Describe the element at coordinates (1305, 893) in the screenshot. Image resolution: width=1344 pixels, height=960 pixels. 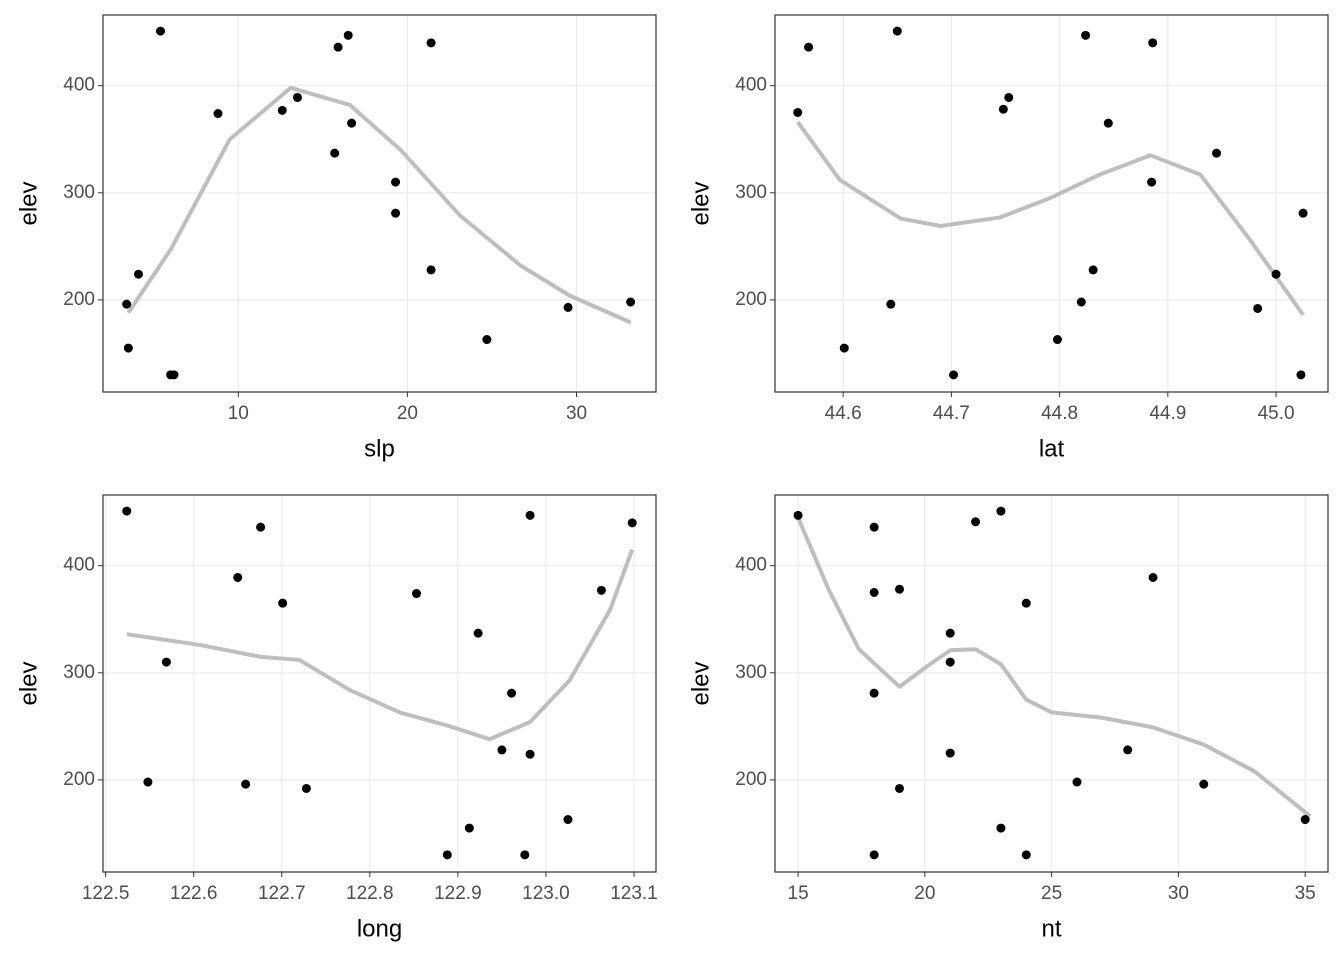
I see `x-tick-label: 35` at that location.